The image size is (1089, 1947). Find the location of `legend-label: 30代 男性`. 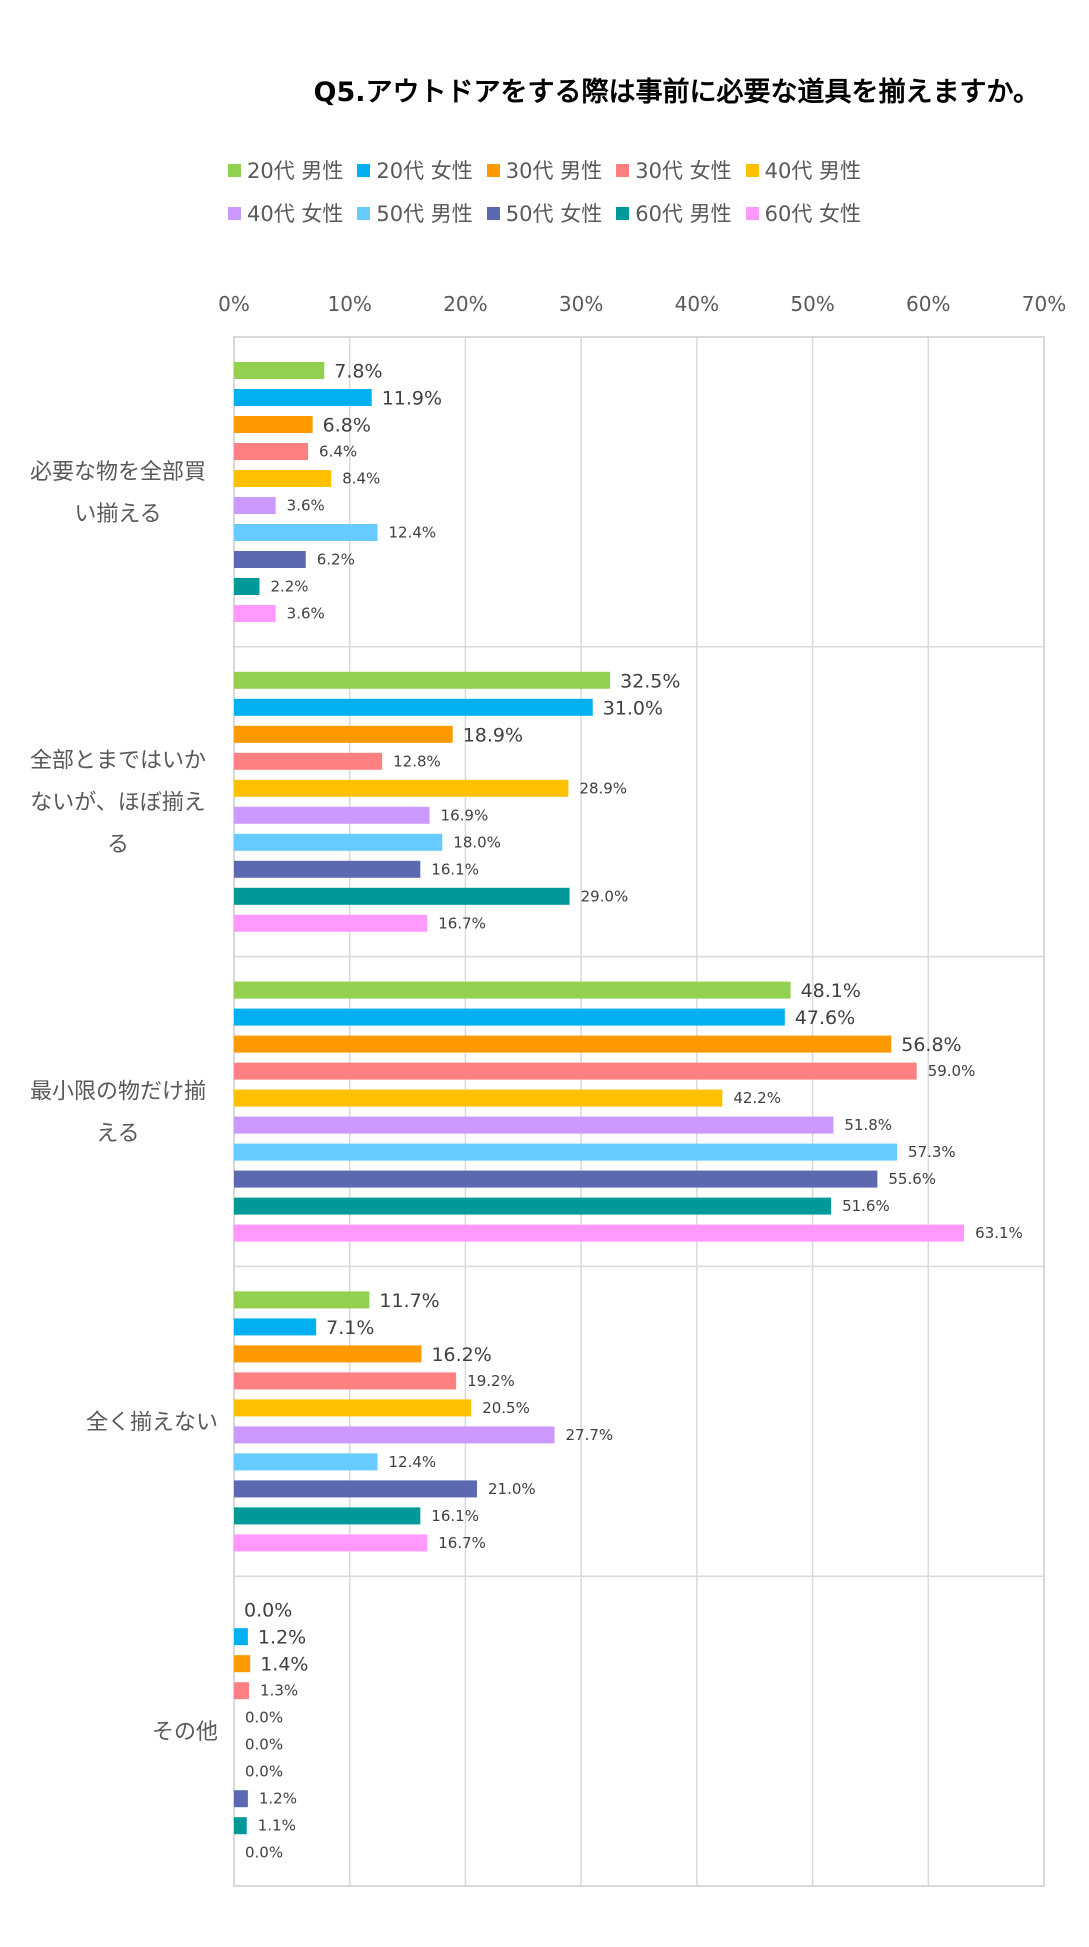

legend-label: 30代 男性 is located at coordinates (554, 171).